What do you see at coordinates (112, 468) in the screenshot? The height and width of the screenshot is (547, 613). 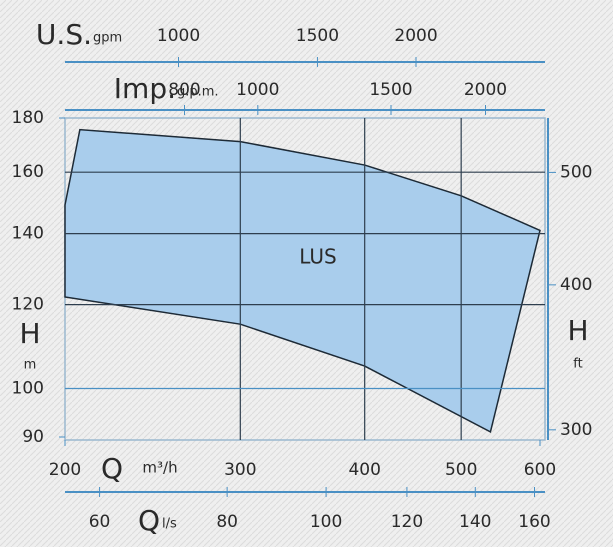 I see `x-axis-label: Q` at bounding box center [112, 468].